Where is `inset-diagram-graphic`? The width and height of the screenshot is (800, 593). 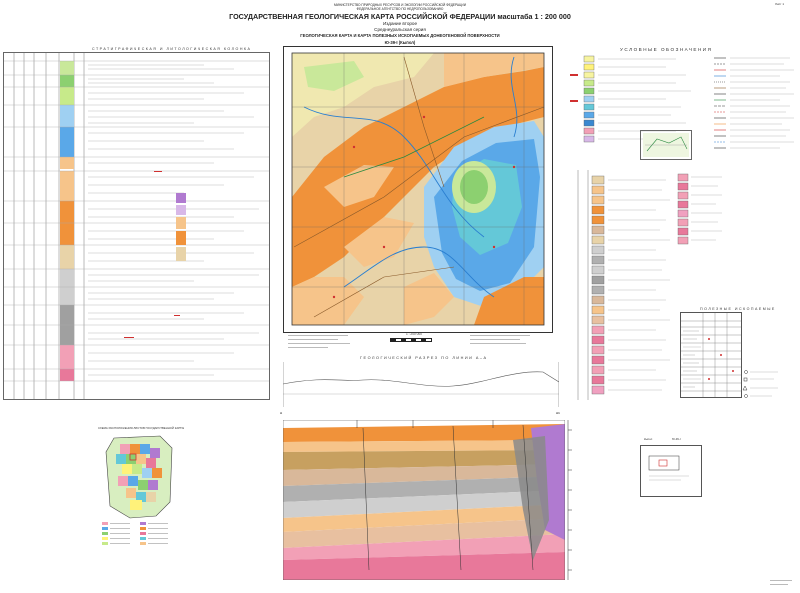
inset-diagram-graphic is located at coordinates (666, 145).